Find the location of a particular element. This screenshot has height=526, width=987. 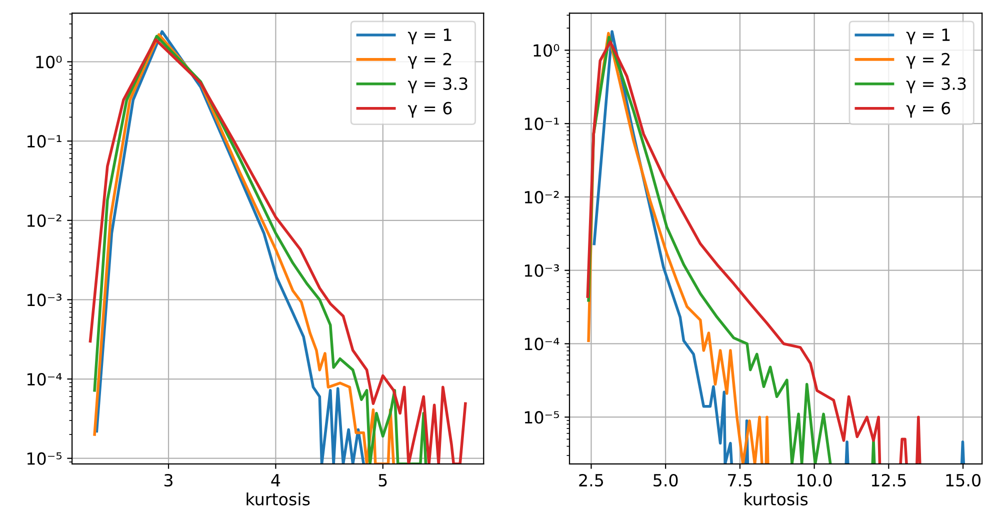

x-tick-label: 5 is located at coordinates (382, 480).